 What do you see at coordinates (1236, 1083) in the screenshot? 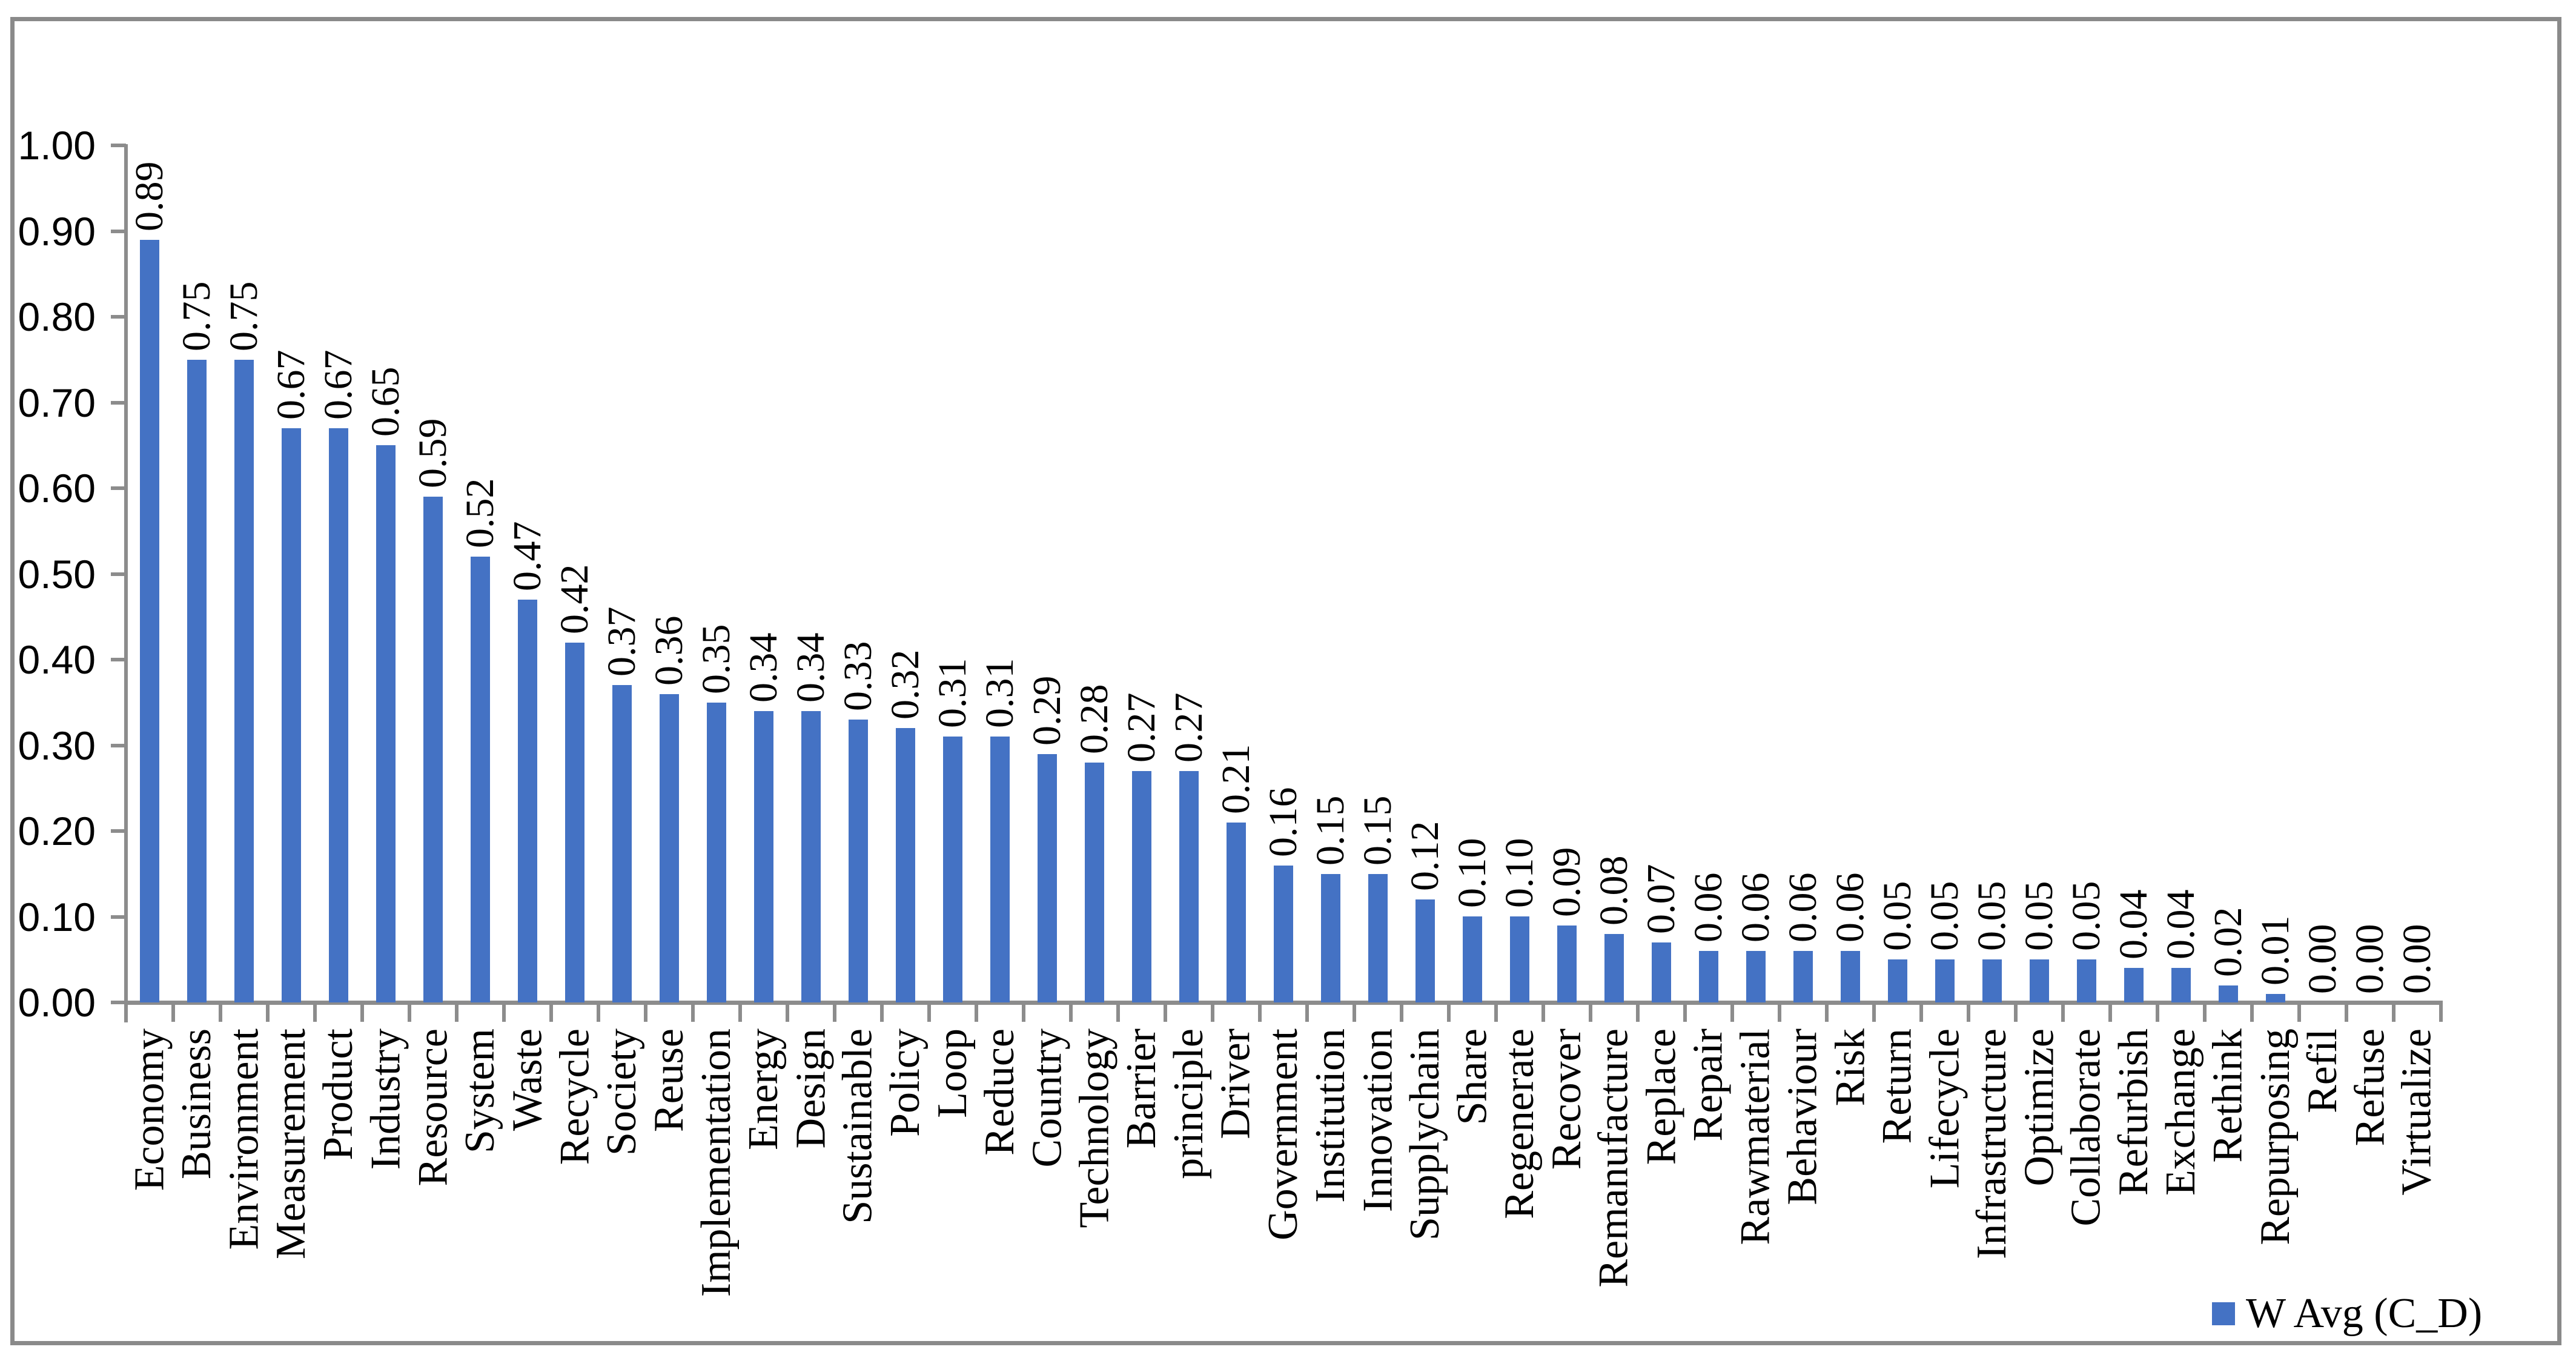
I see `category-label: Driver` at bounding box center [1236, 1083].